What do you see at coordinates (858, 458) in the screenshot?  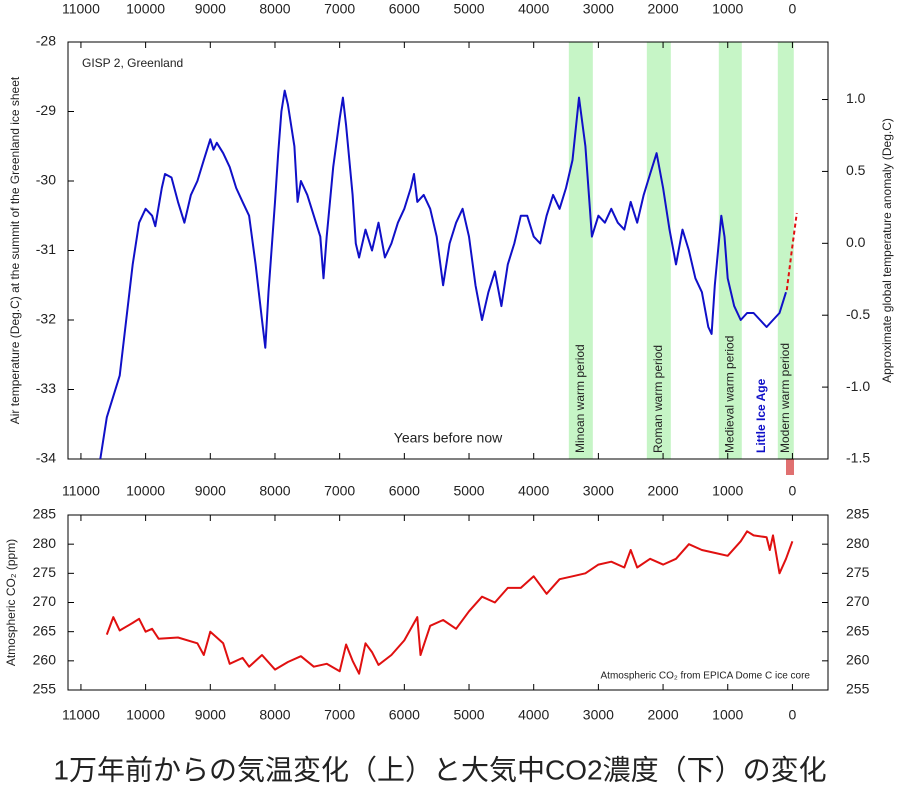 I see `y2-tick-label: -1.5` at bounding box center [858, 458].